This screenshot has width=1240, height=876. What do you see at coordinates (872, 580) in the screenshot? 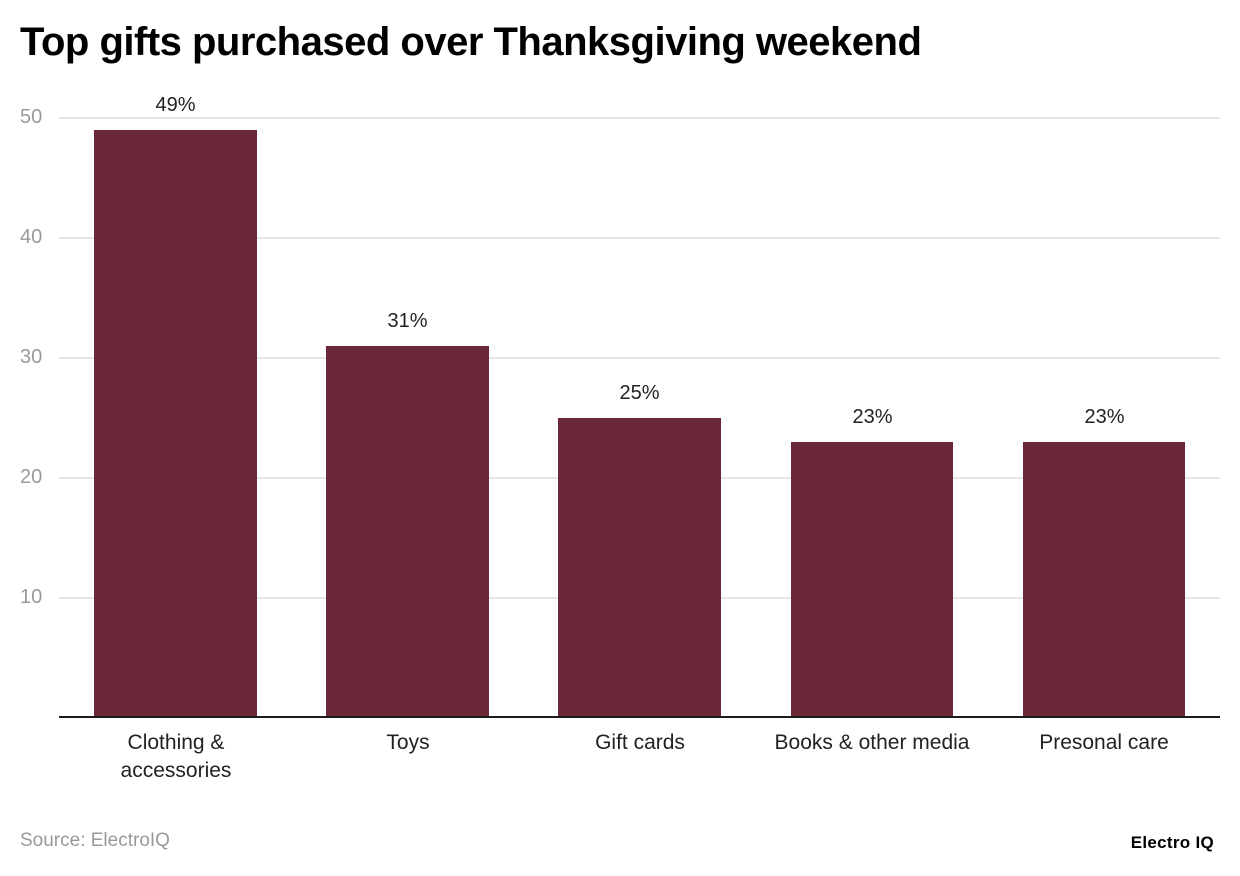
I see `bar-books-other-media` at bounding box center [872, 580].